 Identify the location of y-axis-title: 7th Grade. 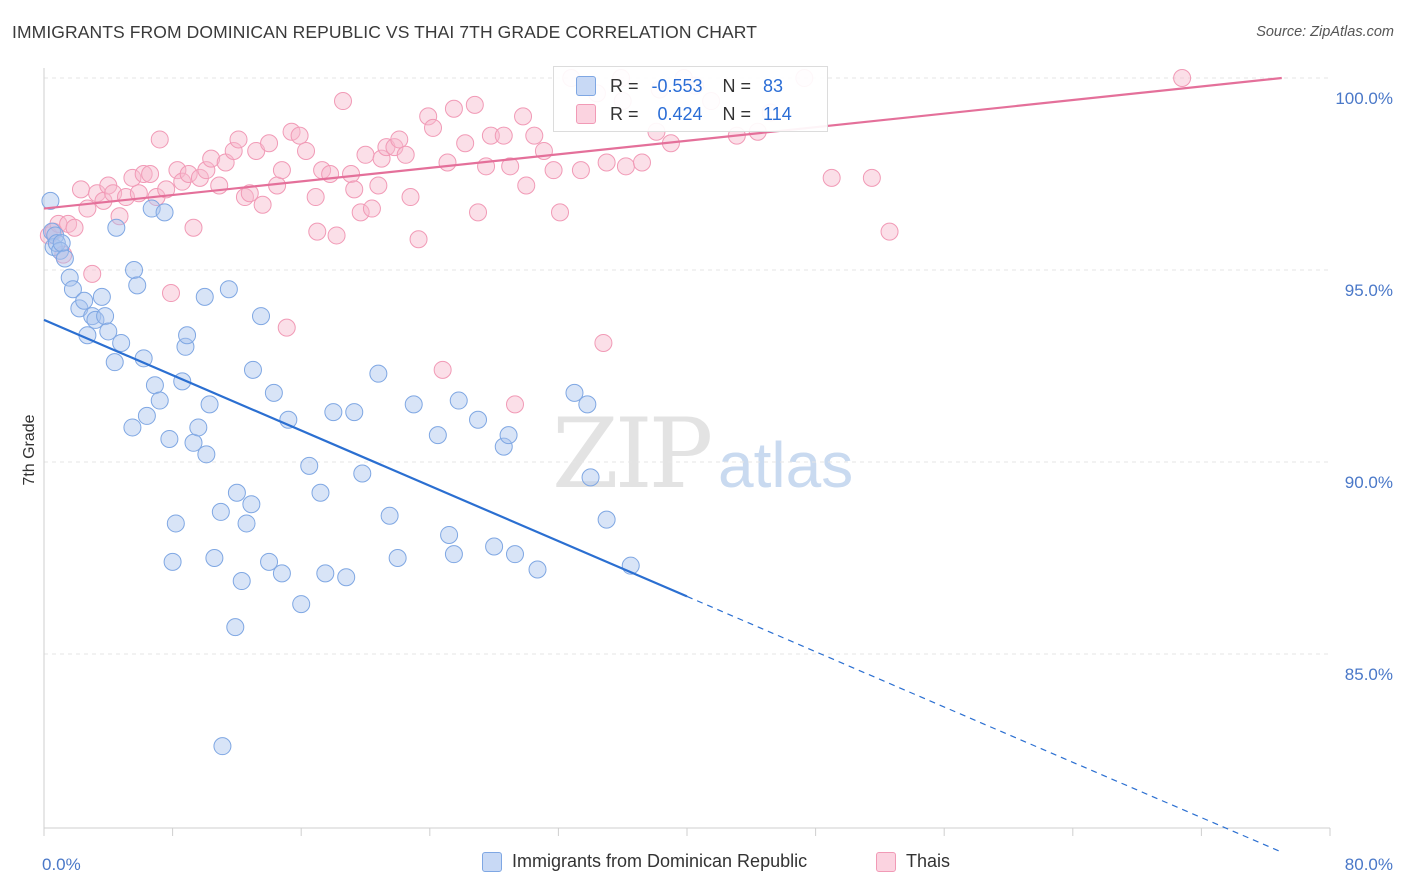
(29, 449).